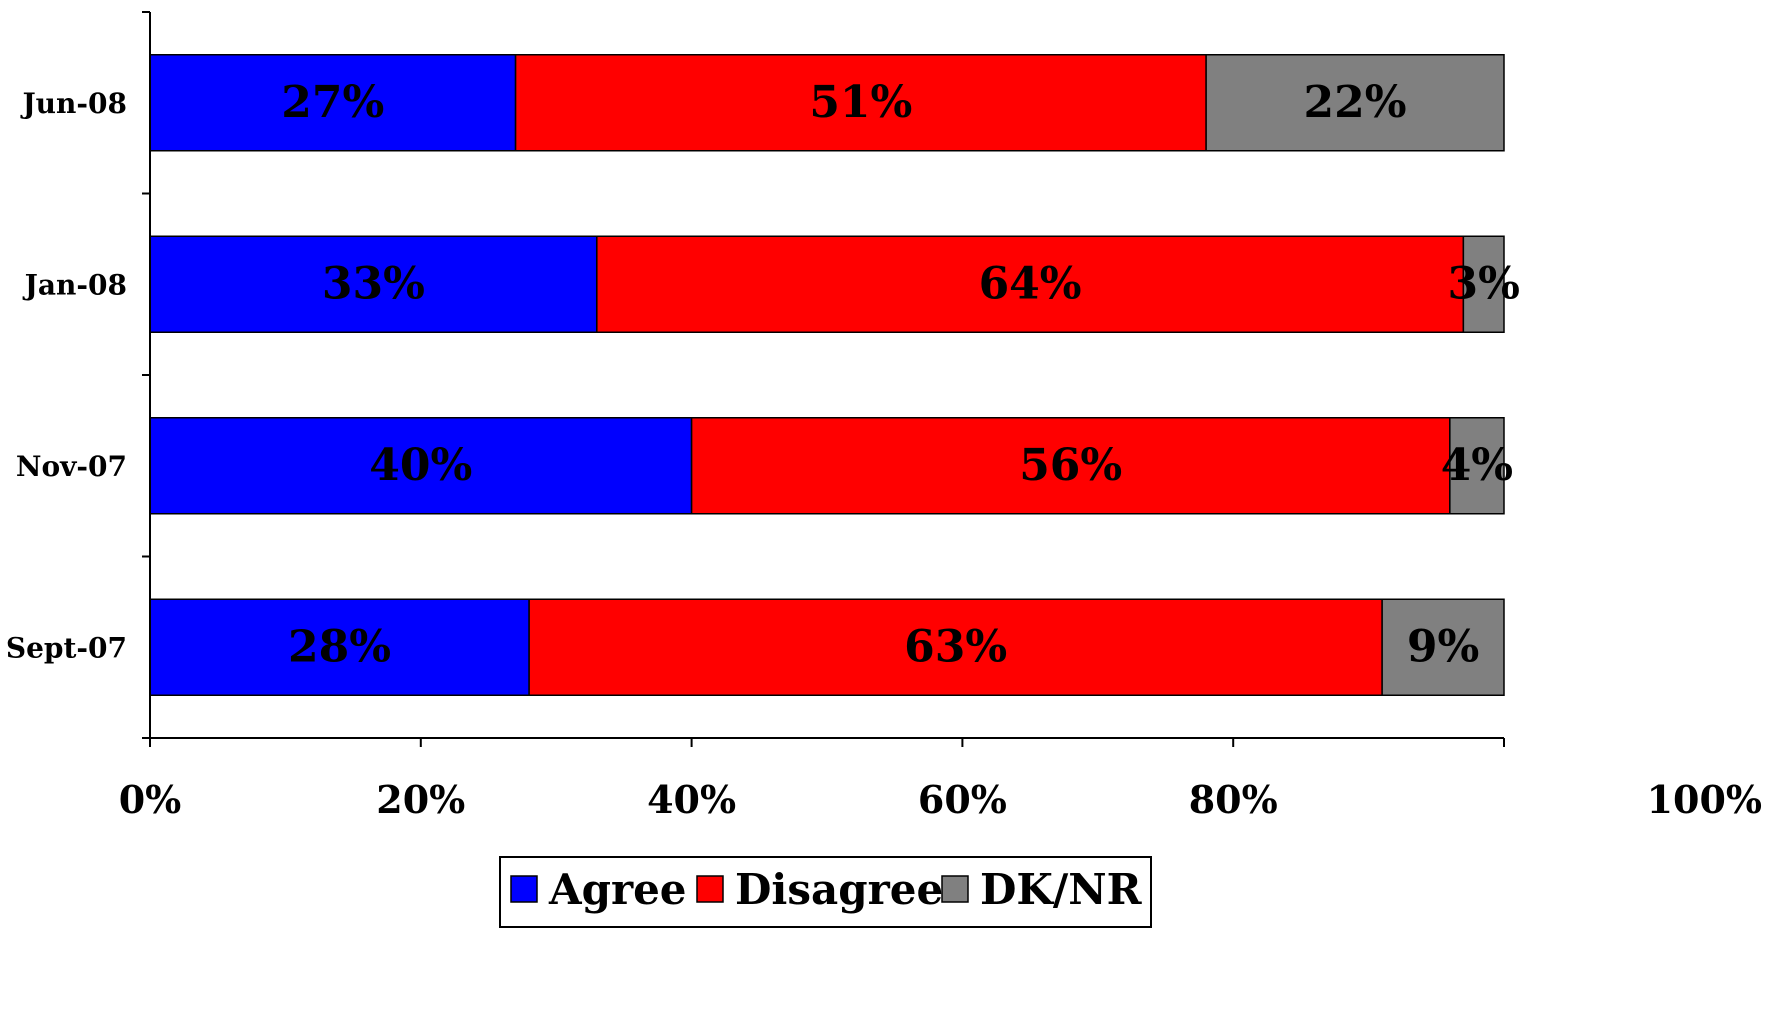  What do you see at coordinates (71, 466) in the screenshot?
I see `category-label-nov-07: Nov-07` at bounding box center [71, 466].